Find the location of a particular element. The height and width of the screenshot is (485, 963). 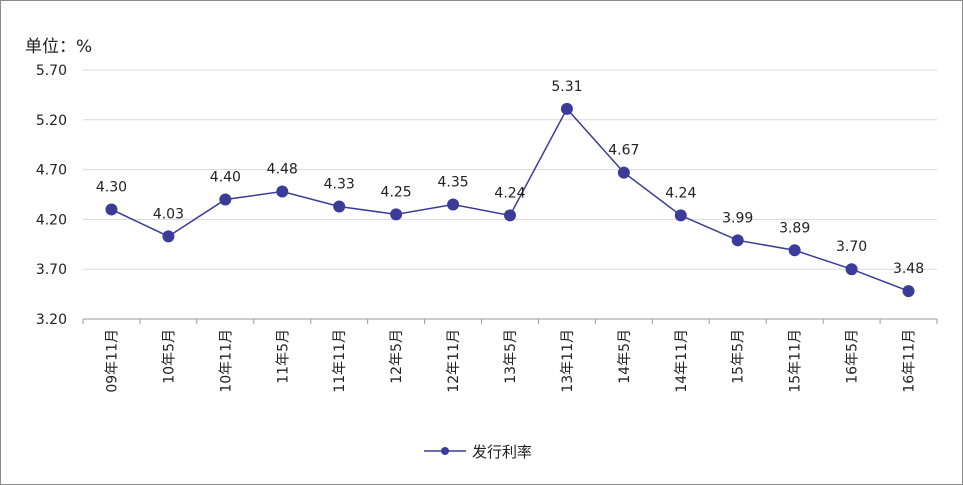

data-label: 4.48 is located at coordinates (282, 170).